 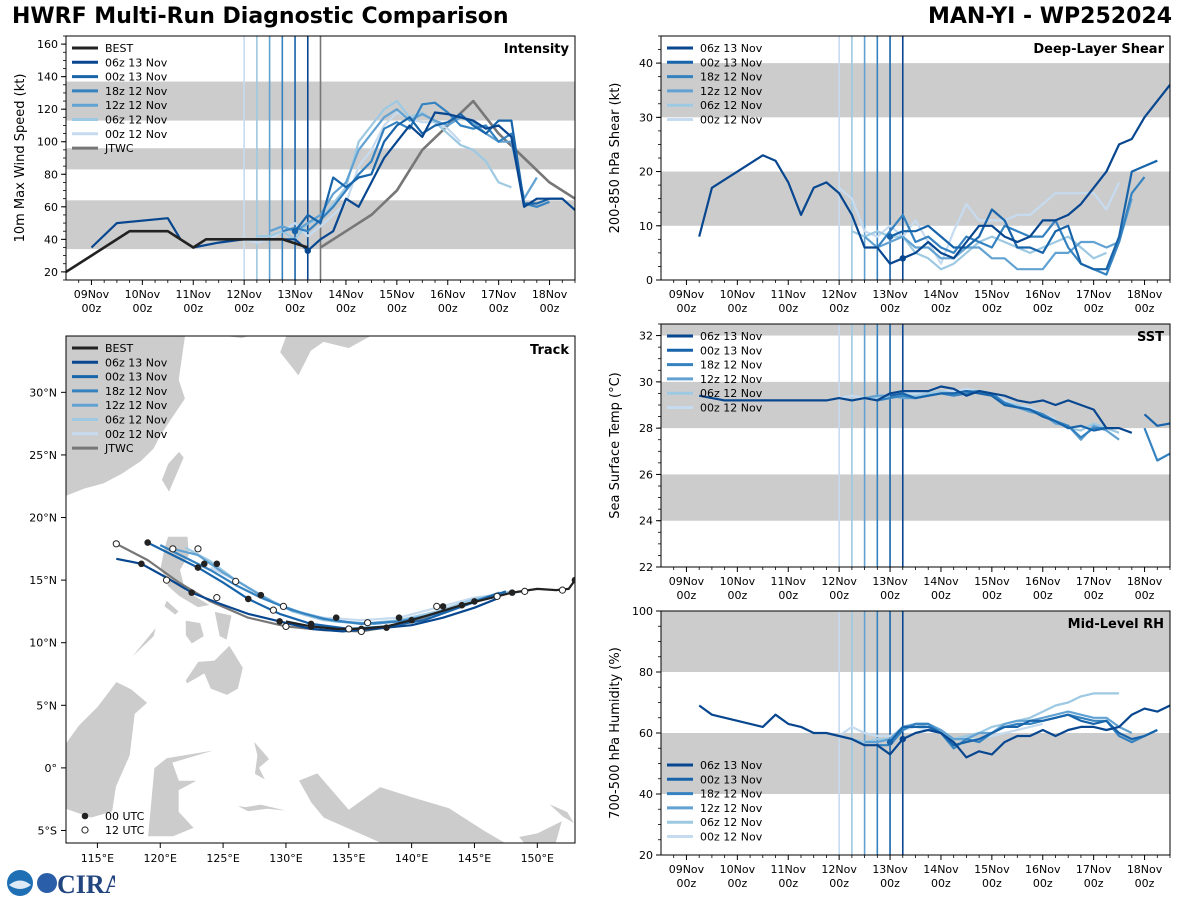 I want to click on rh-ytick-label: 60, so click(x=646, y=733).